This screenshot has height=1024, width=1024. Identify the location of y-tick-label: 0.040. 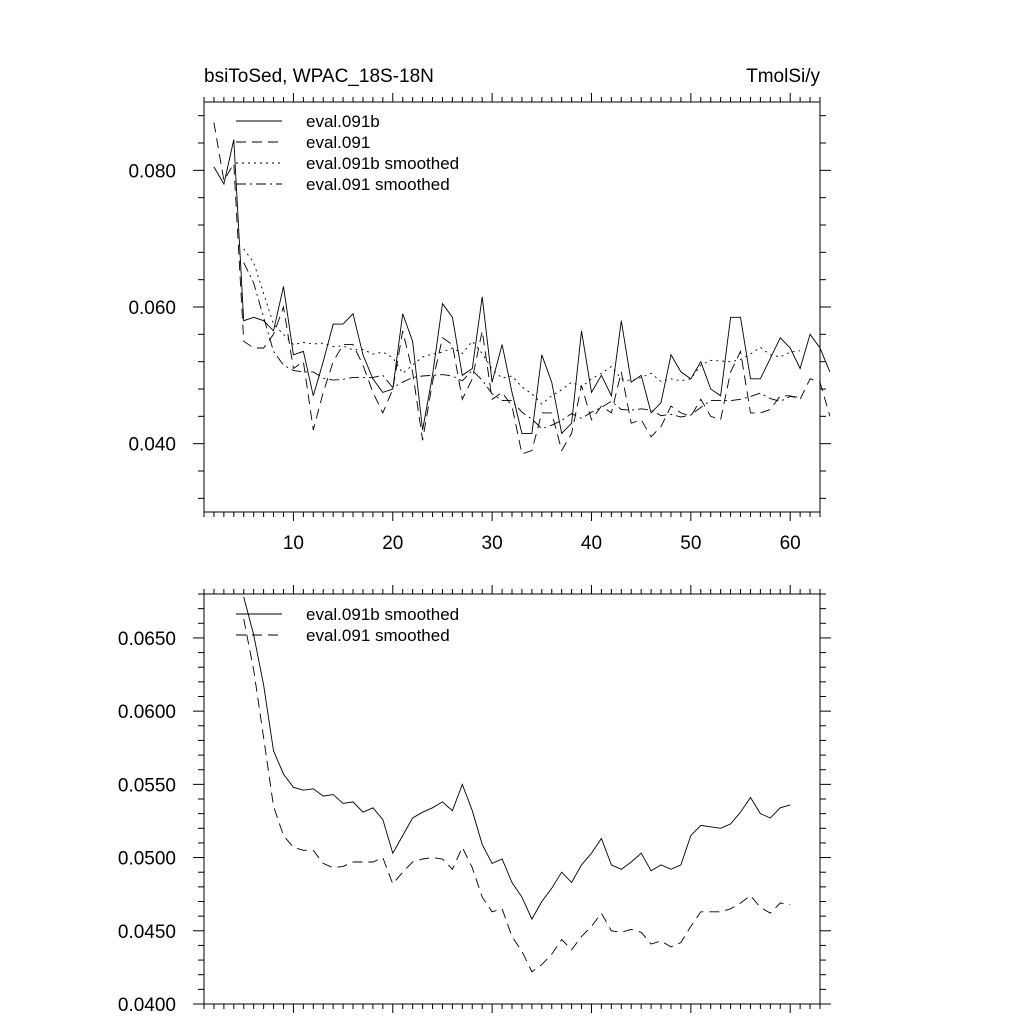
(152, 445).